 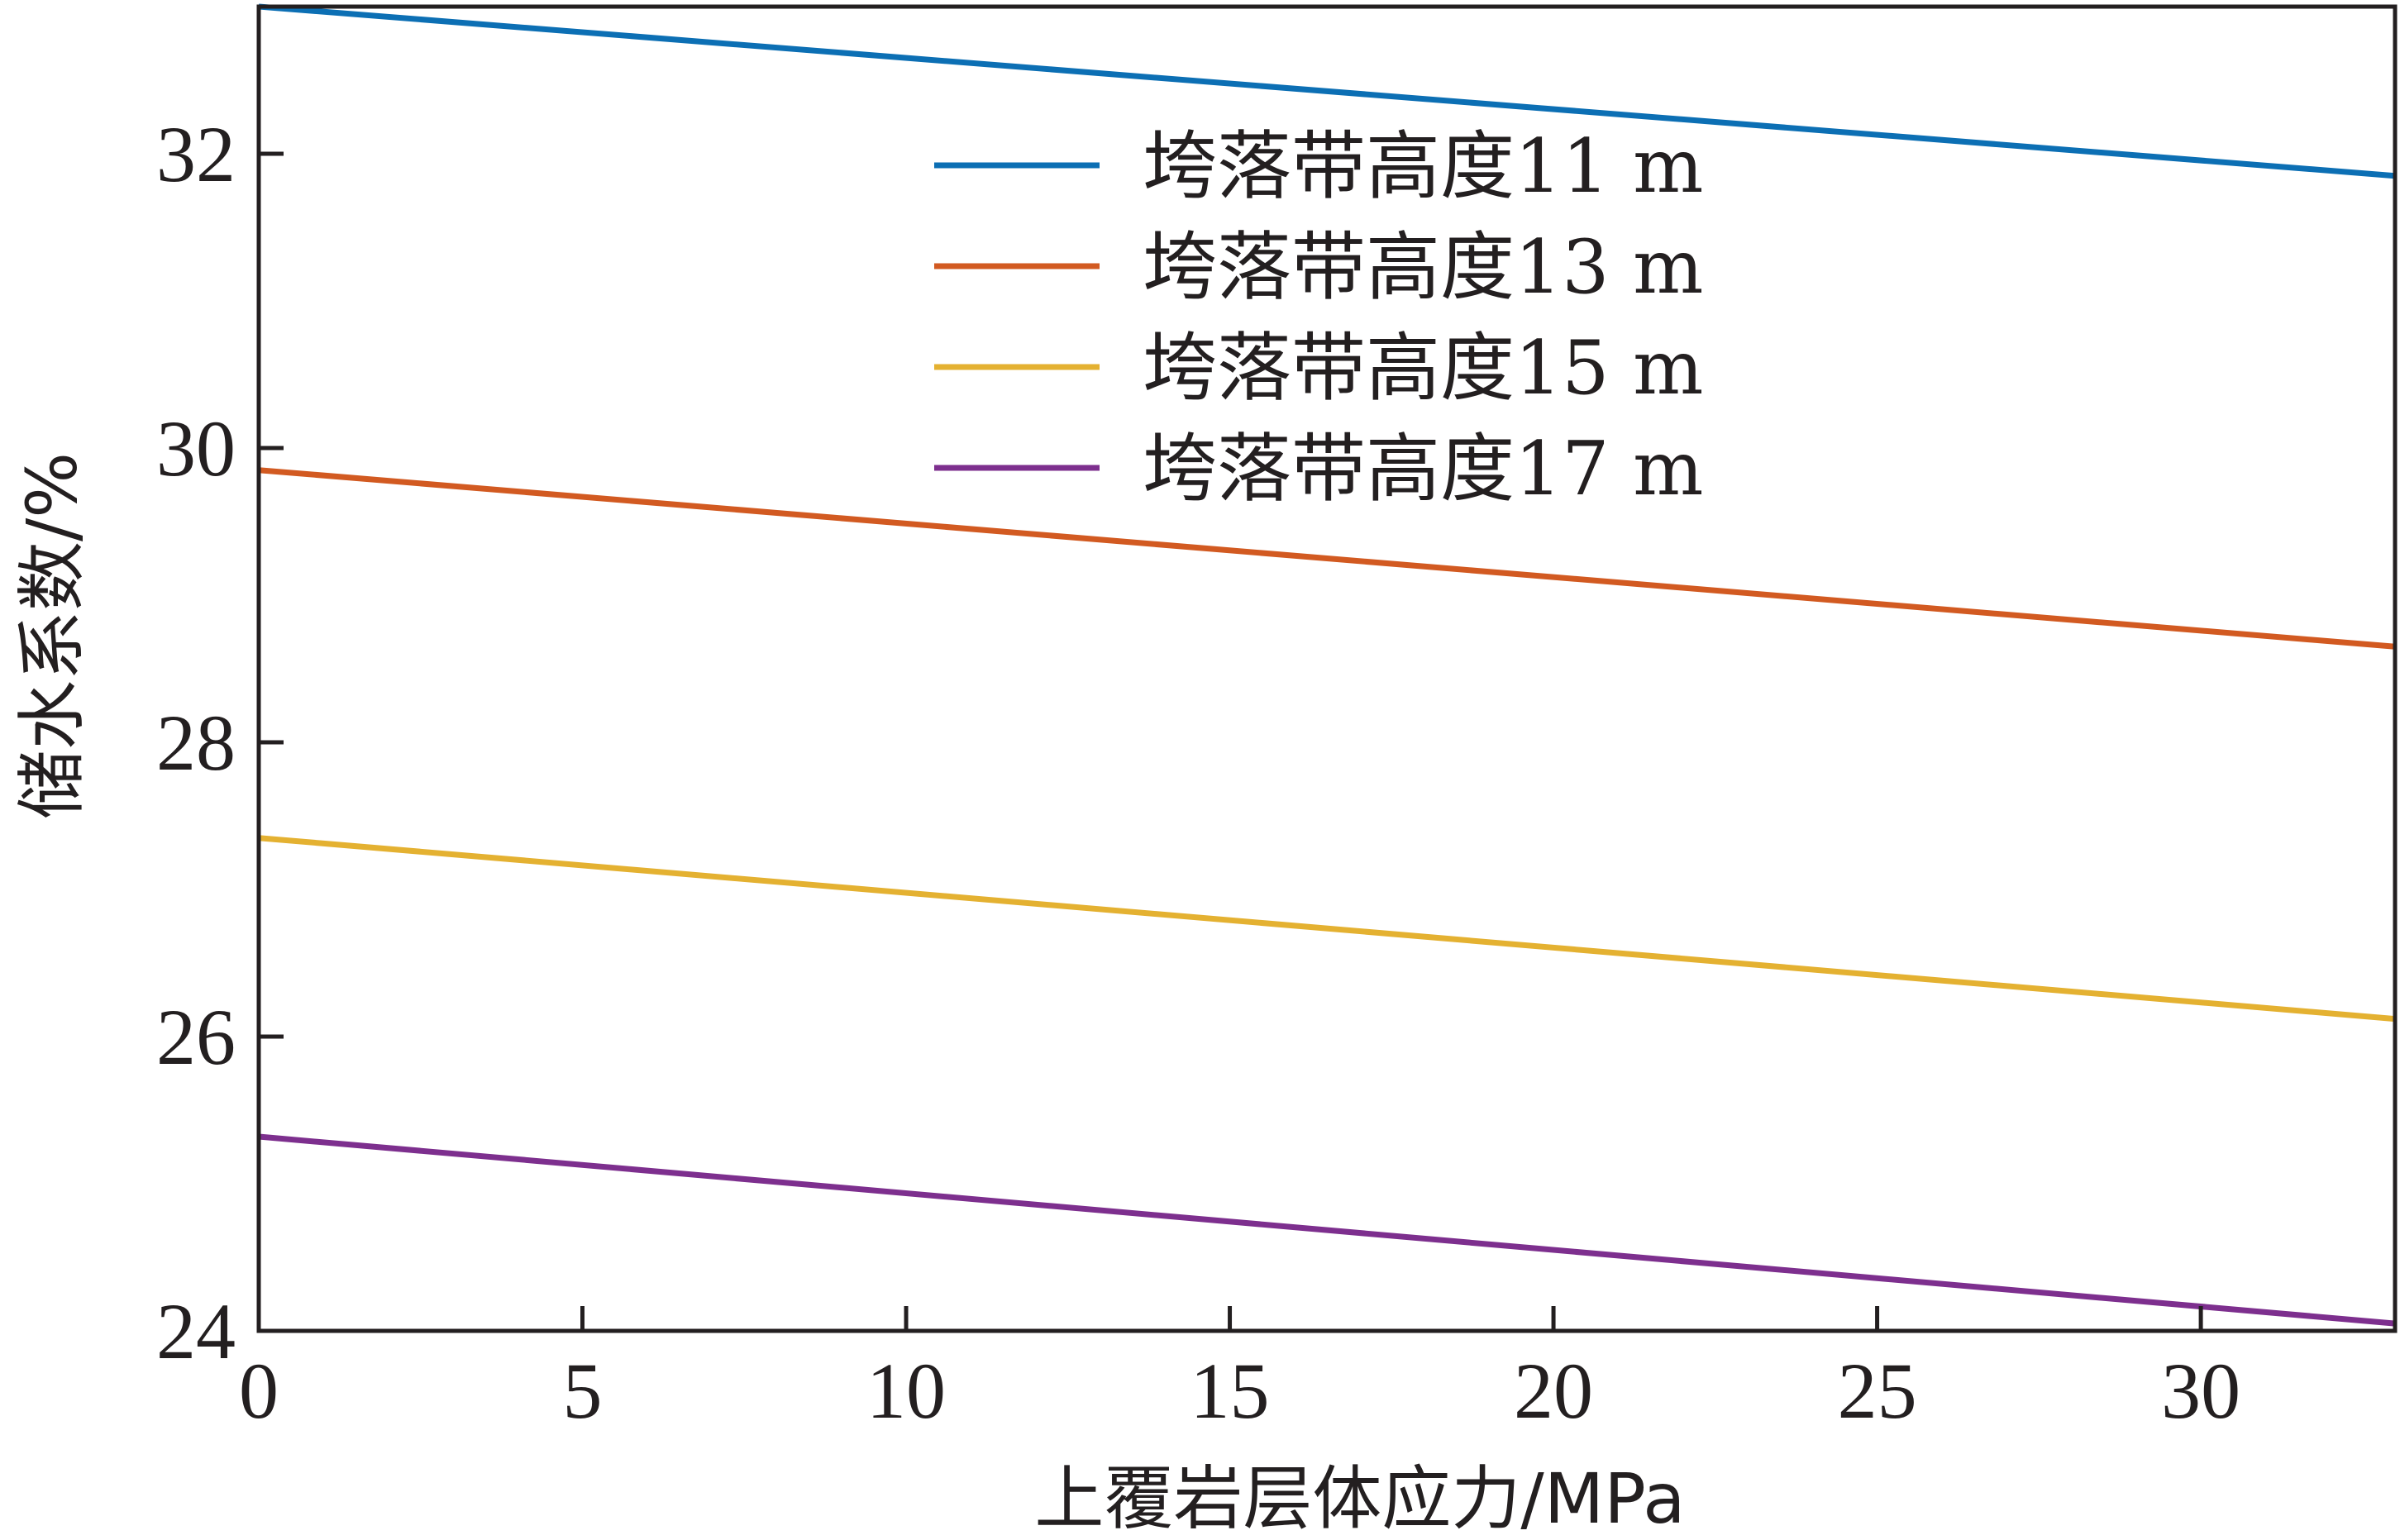 I want to click on legend-label: 垮落带高度13 m, so click(x=1423, y=267).